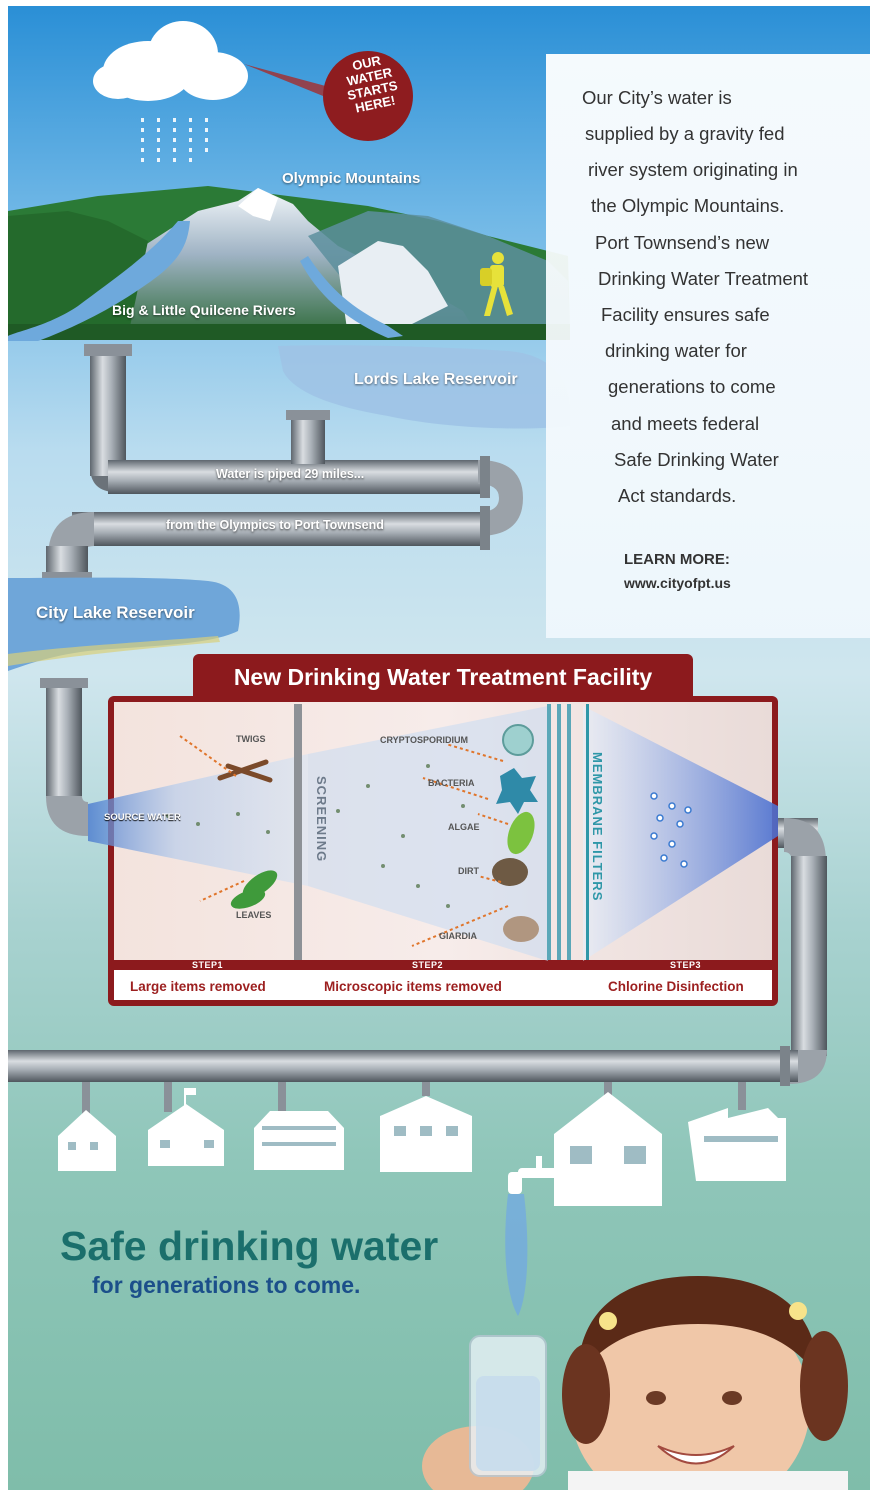 This screenshot has width=878, height=1494. What do you see at coordinates (737, 1144) in the screenshot?
I see `factory-icon` at bounding box center [737, 1144].